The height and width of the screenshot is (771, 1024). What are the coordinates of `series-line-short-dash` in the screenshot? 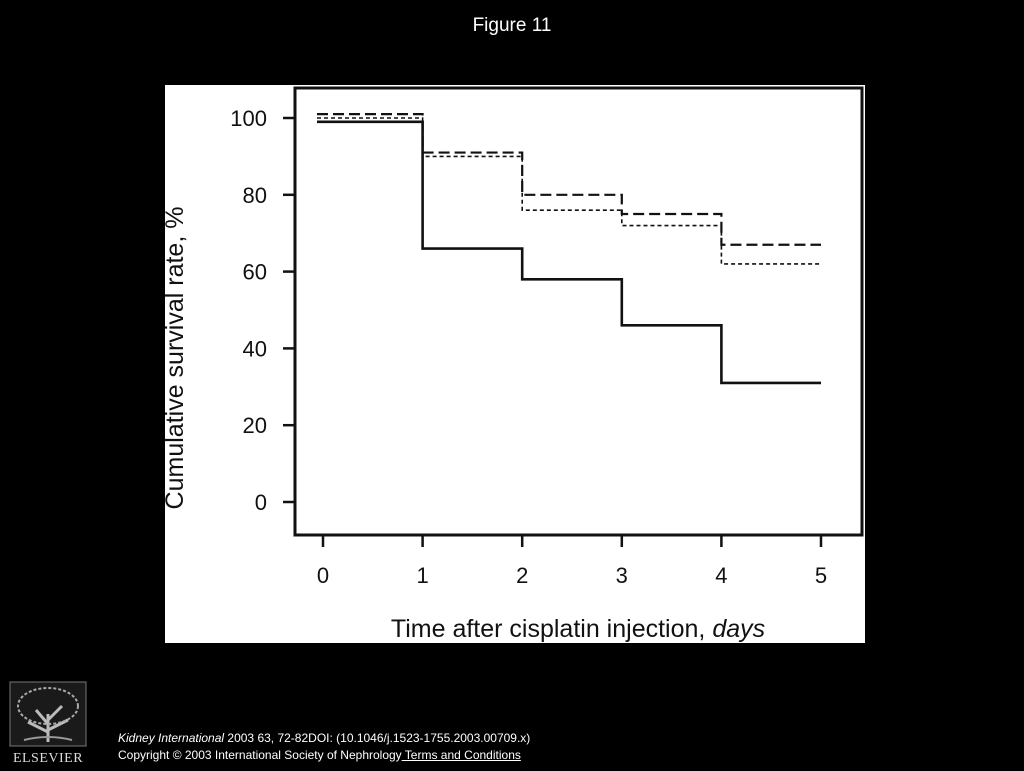 It's located at (569, 191).